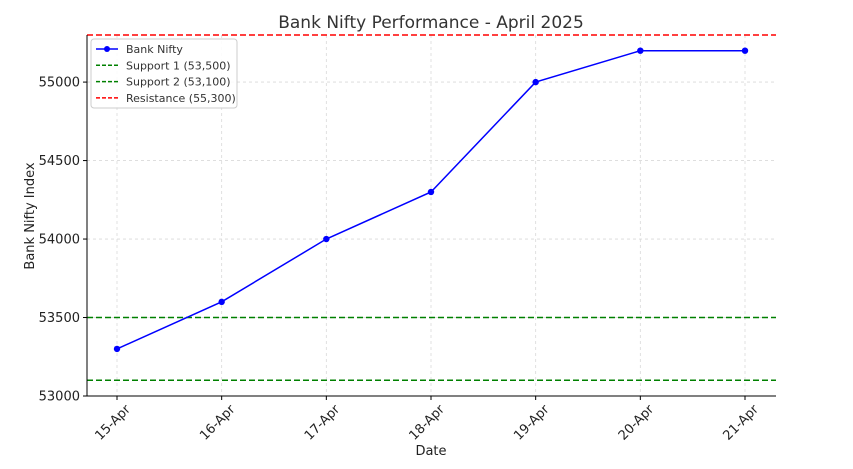 The width and height of the screenshot is (853, 469). I want to click on legend-item: Resistance (55,300), so click(166, 98).